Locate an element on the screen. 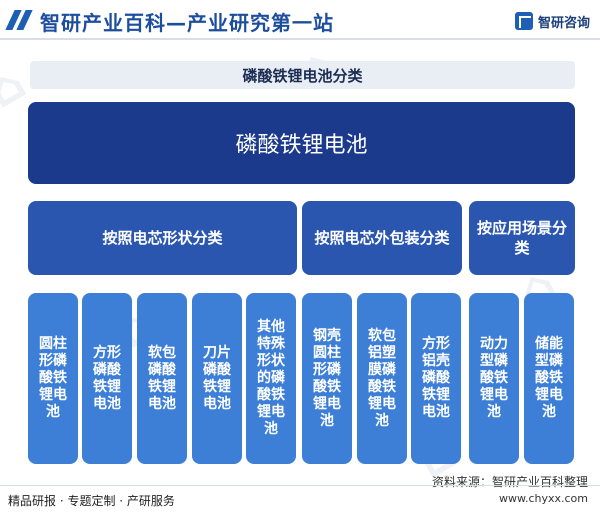 The width and height of the screenshot is (600, 515). root-node: 磷酸铁锂电池 is located at coordinates (301, 143).